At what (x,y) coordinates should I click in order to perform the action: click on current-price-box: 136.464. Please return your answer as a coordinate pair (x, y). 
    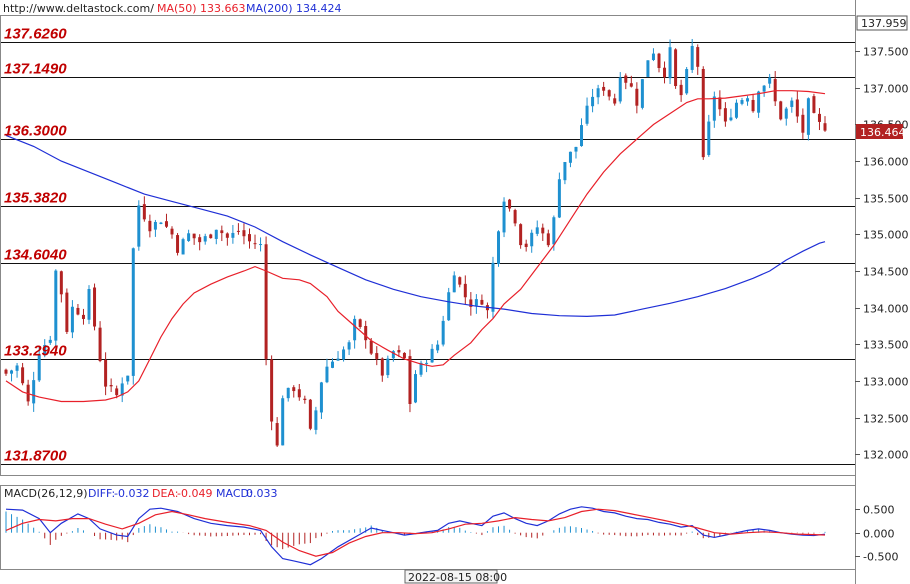
    Looking at the image, I should click on (881, 131).